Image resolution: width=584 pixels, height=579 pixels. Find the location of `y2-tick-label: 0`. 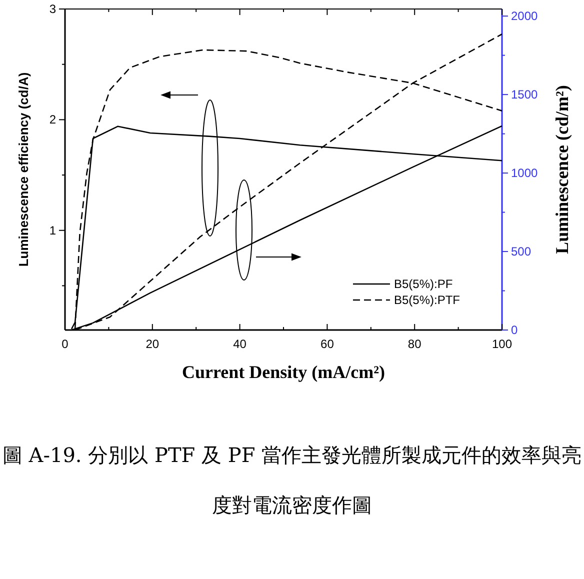

y2-tick-label: 0 is located at coordinates (514, 330).